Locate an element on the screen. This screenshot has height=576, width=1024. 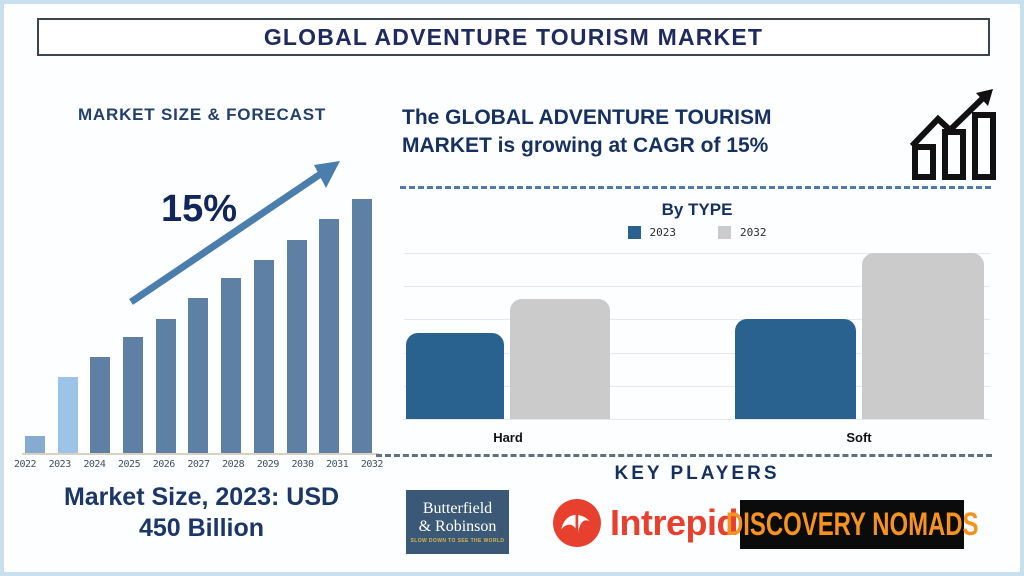
forecast-bar-2027 is located at coordinates (198, 376).